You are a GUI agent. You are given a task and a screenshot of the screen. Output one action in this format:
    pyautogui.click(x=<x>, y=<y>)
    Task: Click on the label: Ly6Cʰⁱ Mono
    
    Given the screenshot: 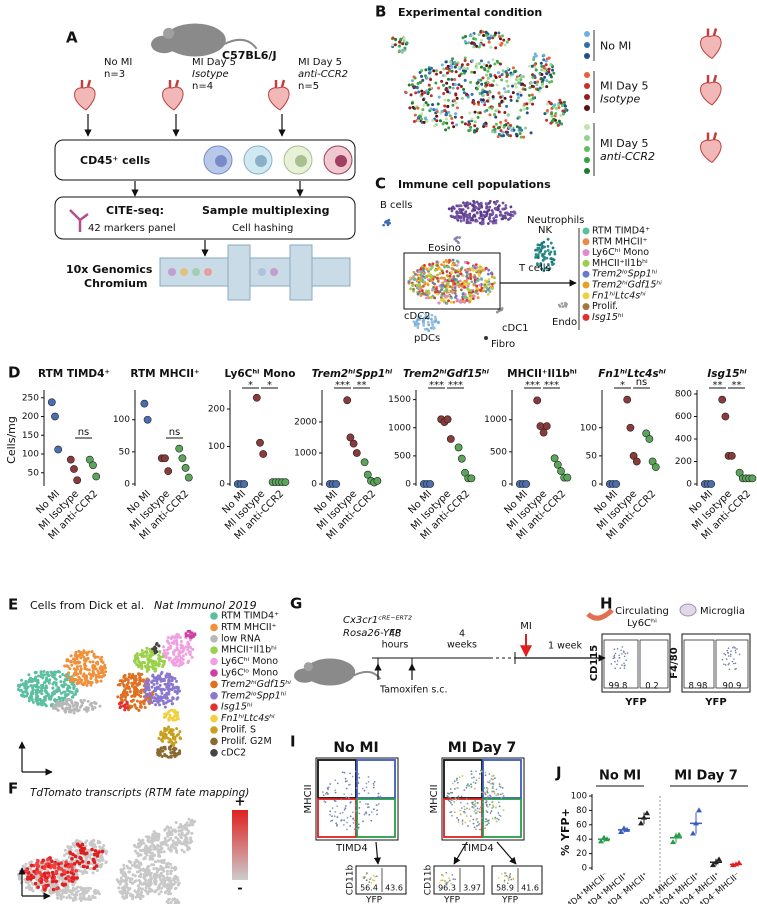 What is the action you would take?
    pyautogui.click(x=249, y=661)
    